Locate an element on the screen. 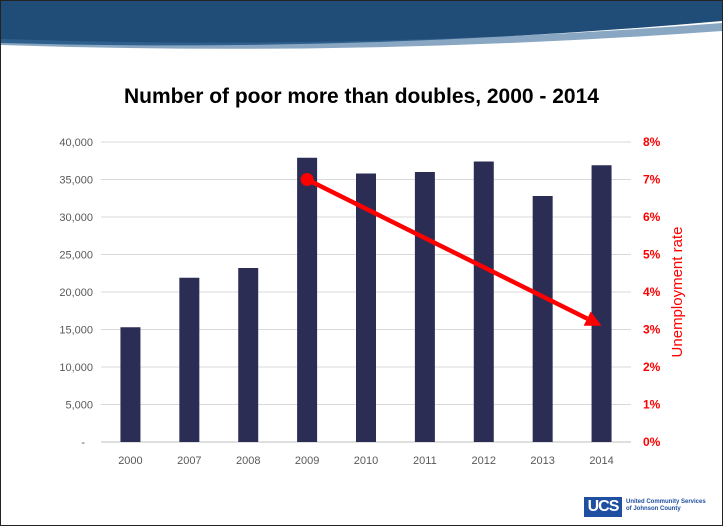 The height and width of the screenshot is (526, 723). y-tick-label: 15,000 is located at coordinates (76, 331).